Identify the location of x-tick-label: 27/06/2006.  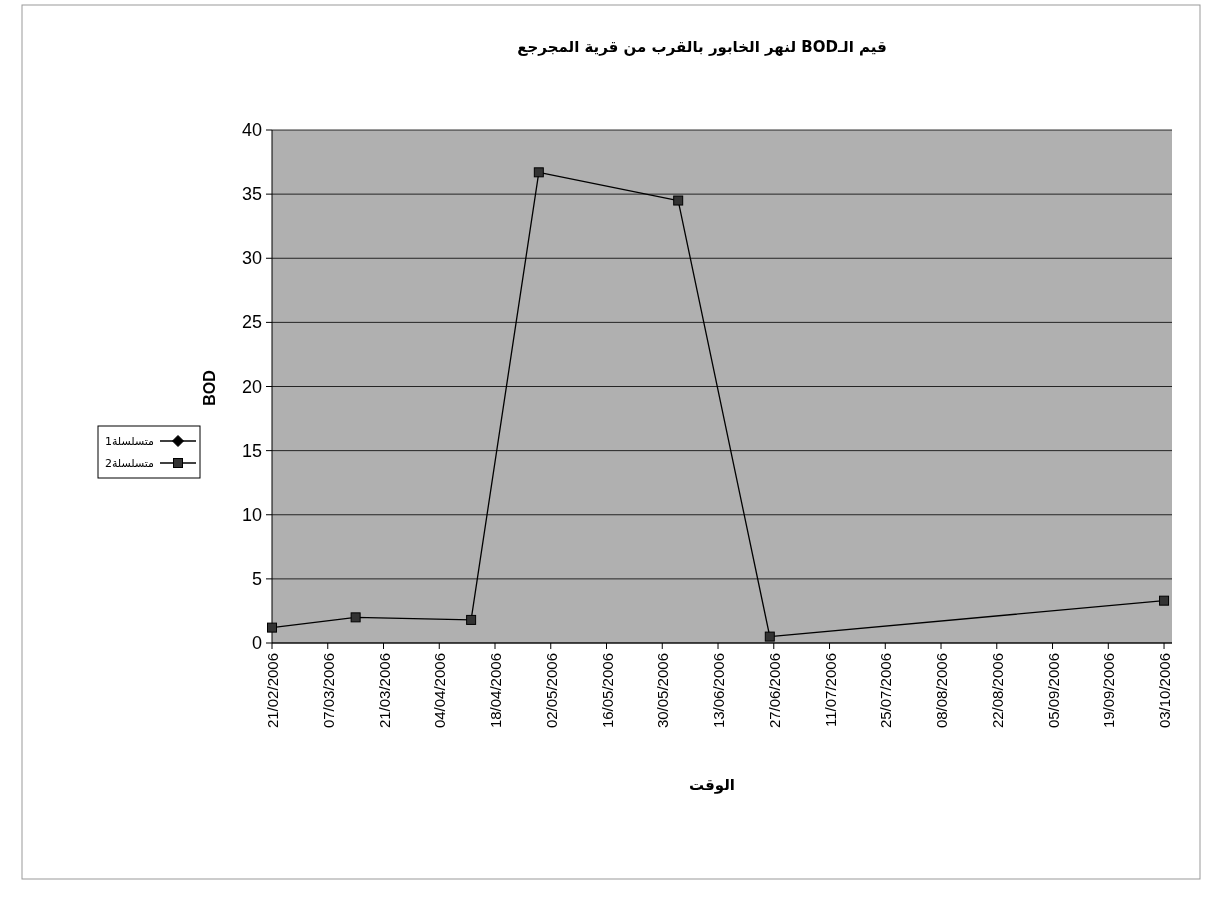
(774, 691).